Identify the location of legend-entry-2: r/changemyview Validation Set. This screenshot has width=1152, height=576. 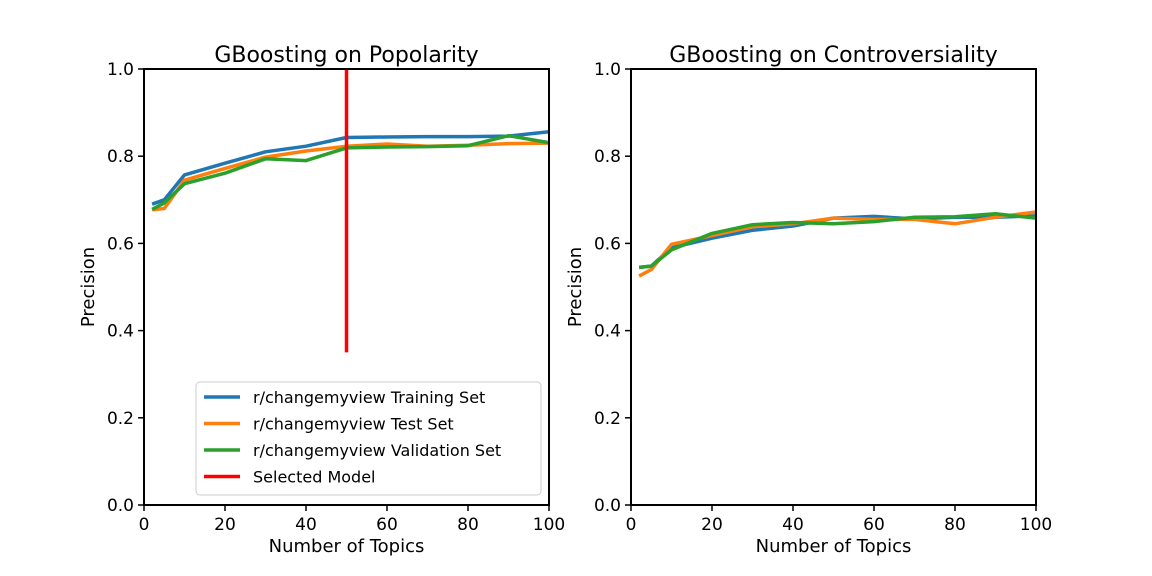
(377, 450).